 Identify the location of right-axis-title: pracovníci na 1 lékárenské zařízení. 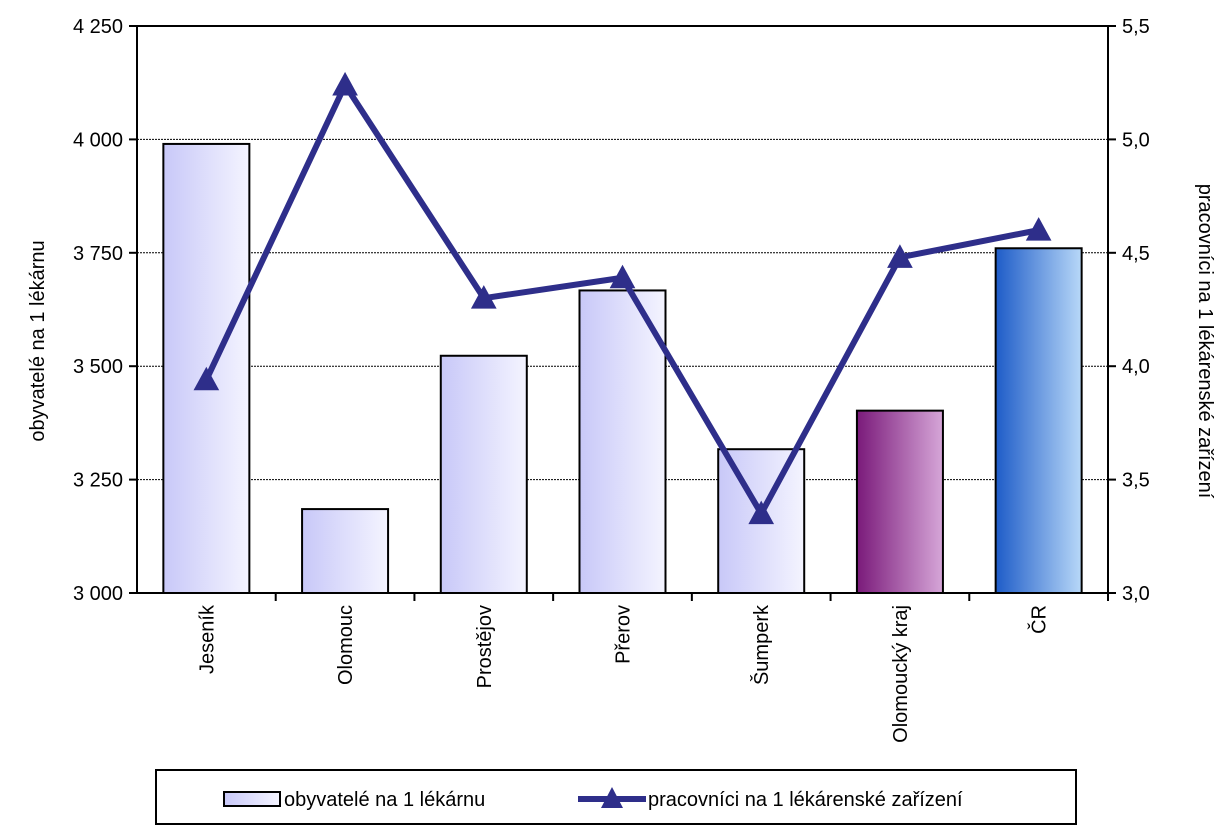
(1204, 341).